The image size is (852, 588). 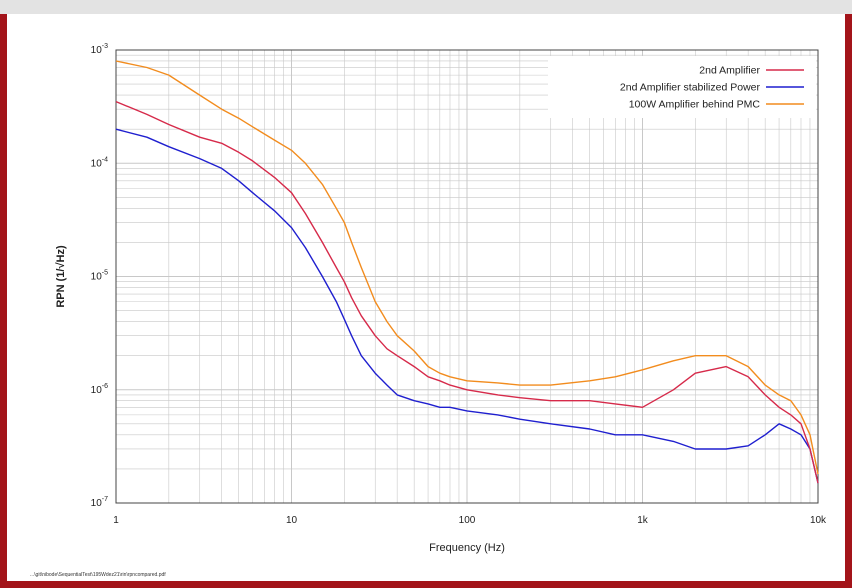 What do you see at coordinates (643, 520) in the screenshot?
I see `x-tick-label: 1k` at bounding box center [643, 520].